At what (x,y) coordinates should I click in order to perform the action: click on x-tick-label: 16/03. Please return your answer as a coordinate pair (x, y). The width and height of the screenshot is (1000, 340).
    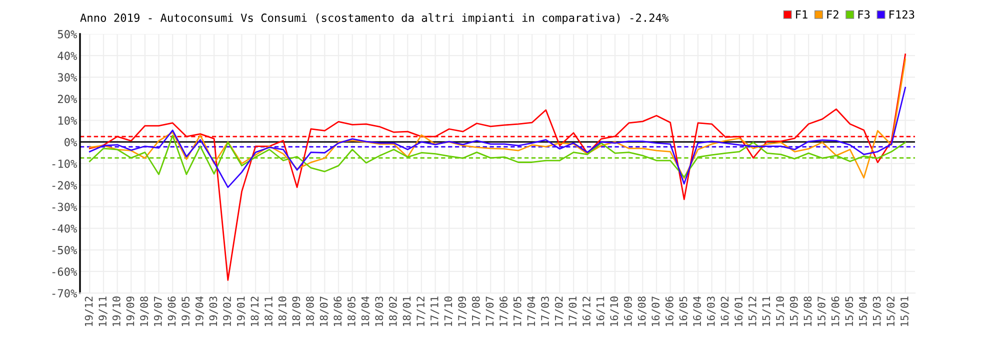
    Looking at the image, I should click on (711, 311).